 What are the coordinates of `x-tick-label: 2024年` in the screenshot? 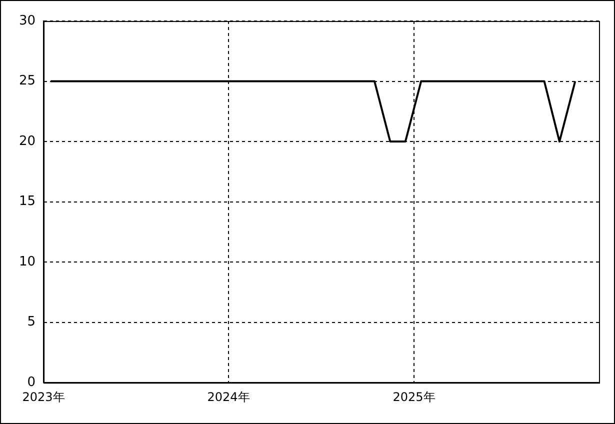 It's located at (228, 397).